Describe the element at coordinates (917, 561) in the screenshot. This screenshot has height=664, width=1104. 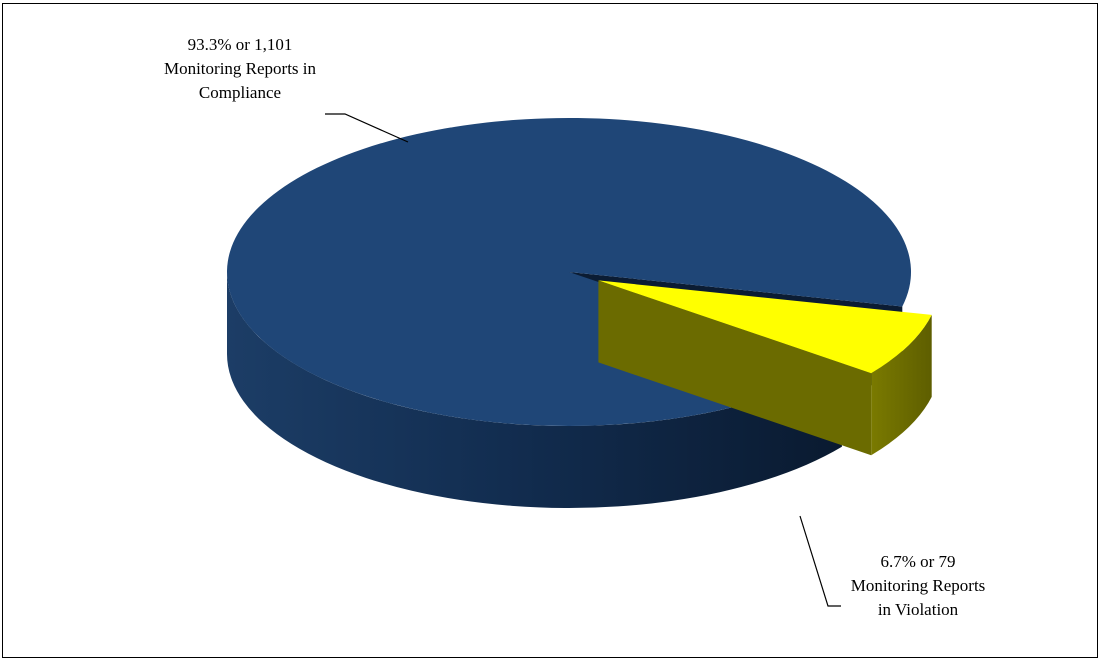
I see `data-label-violation-line-1: 6.7% or 79` at that location.